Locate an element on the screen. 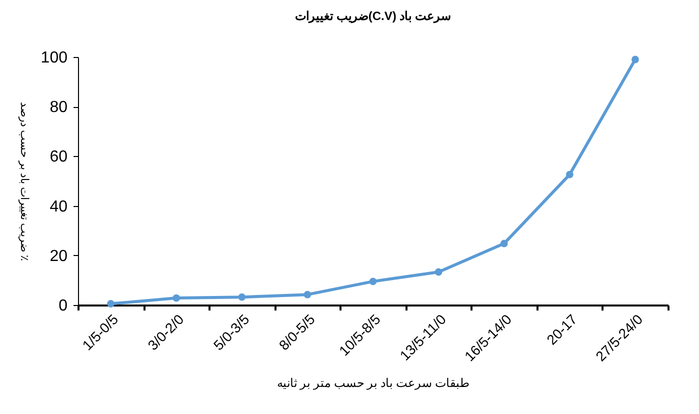 This screenshot has height=414, width=699. y-tick-label: 100 is located at coordinates (54, 58).